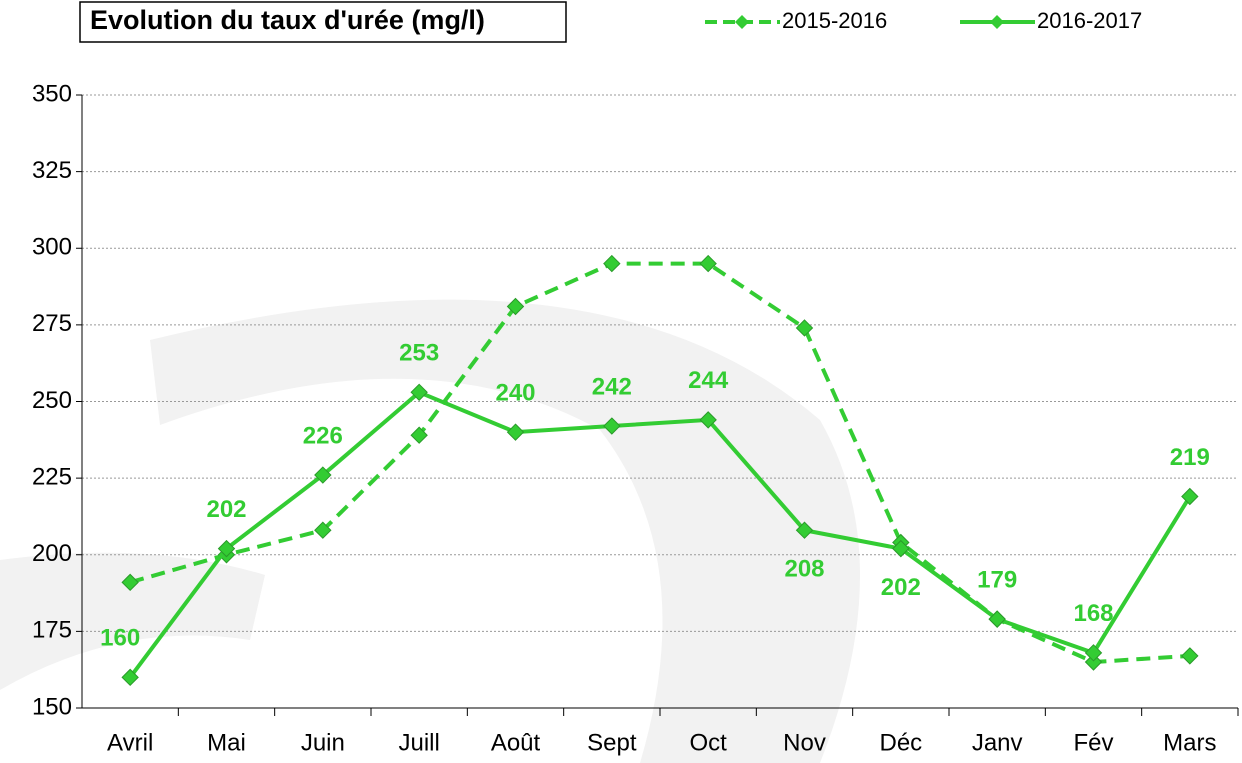 The height and width of the screenshot is (763, 1242). I want to click on data-label: 240, so click(515, 392).